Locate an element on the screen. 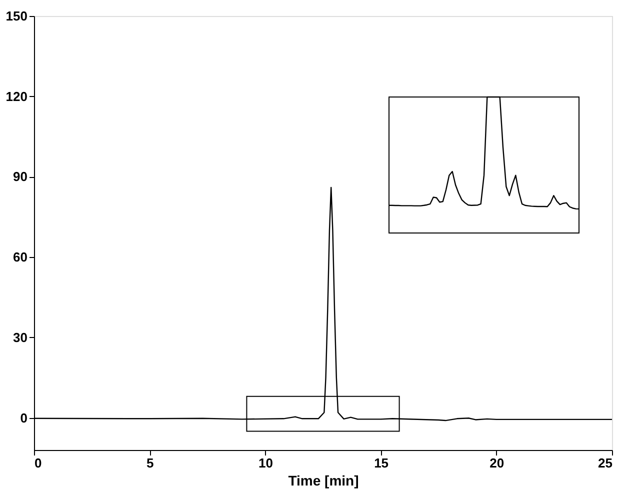 The image size is (634, 504). y-tick-label: 0 is located at coordinates (24, 418).